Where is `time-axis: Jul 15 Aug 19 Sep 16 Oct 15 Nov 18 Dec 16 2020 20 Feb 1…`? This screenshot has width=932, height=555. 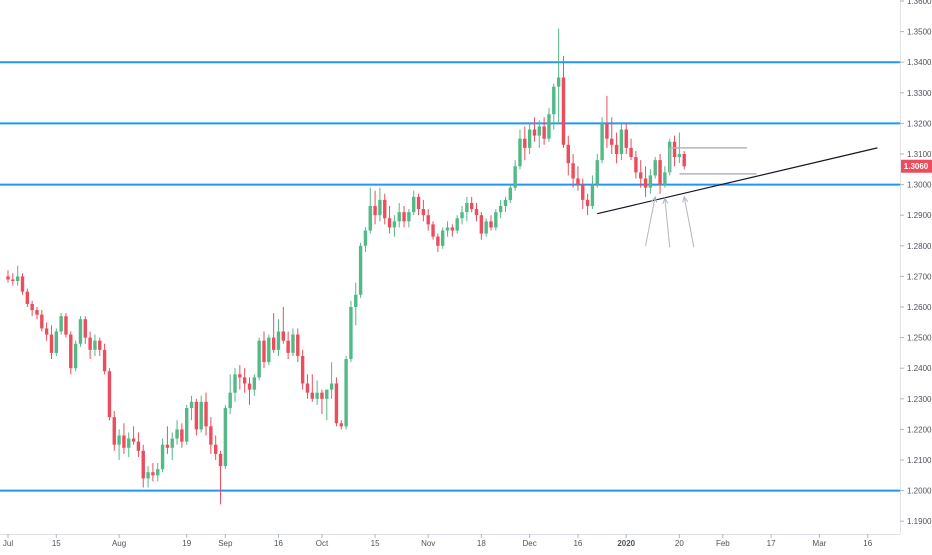 time-axis: Jul 15 Aug 19 Sep 16 Oct 15 Nov 18 Dec 16 2020 20 Feb 1… is located at coordinates (438, 541).